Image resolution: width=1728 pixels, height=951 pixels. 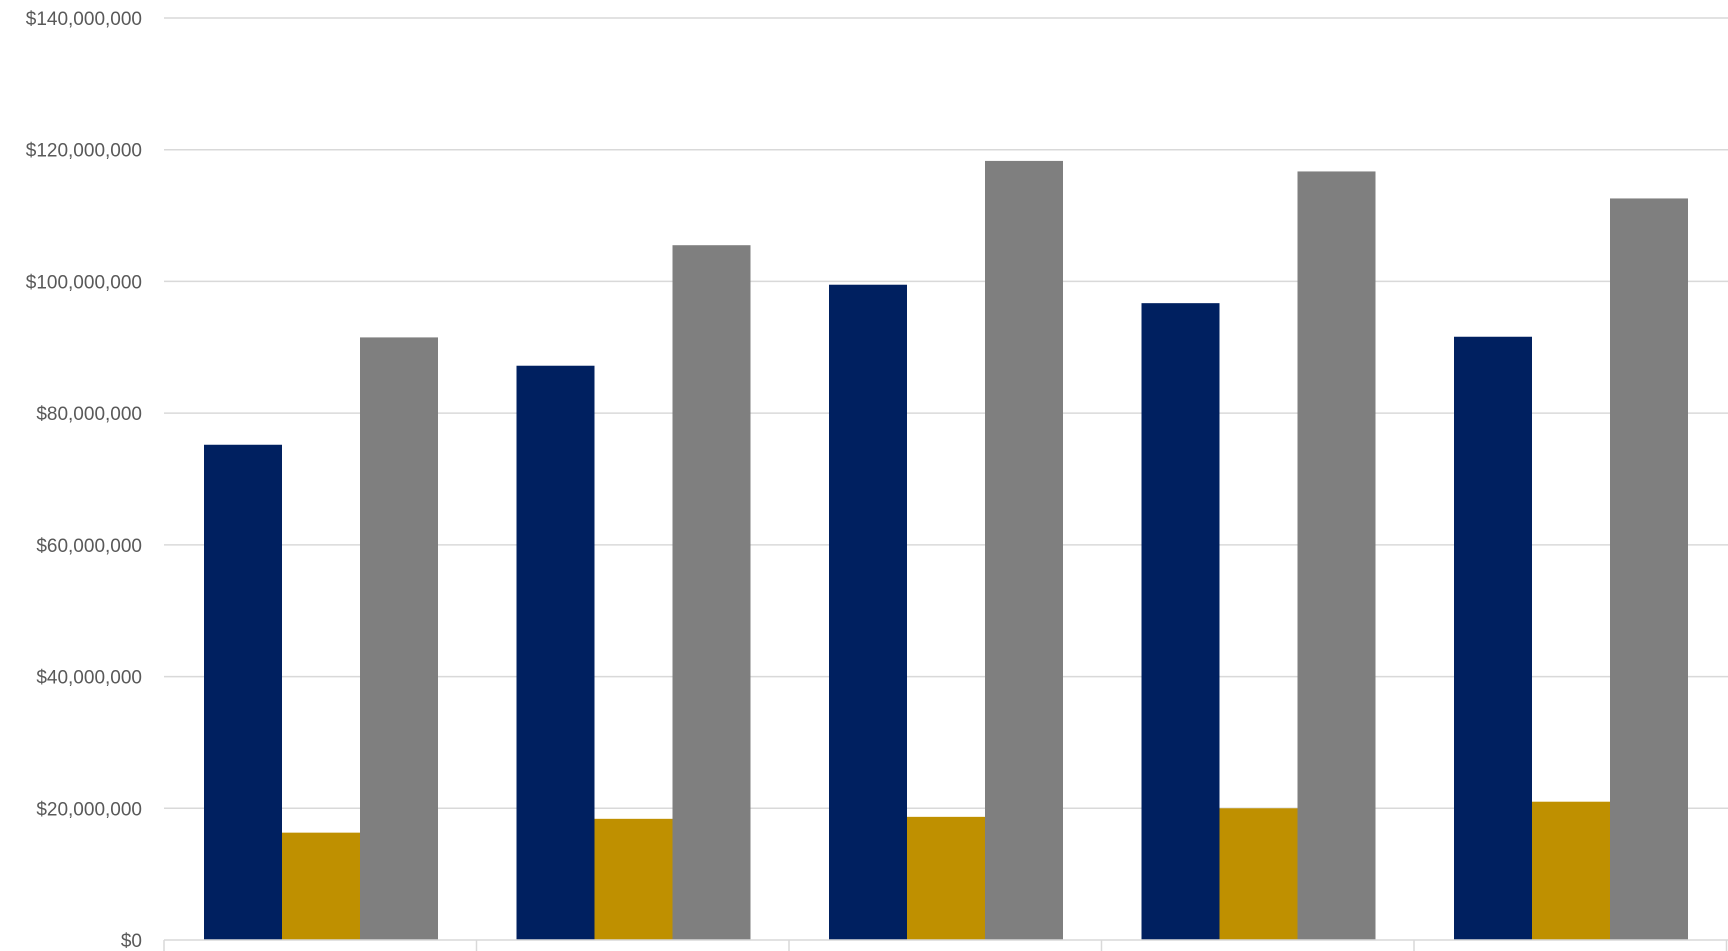 What do you see at coordinates (89, 546) in the screenshot?
I see `y-tick-label: $60,000,000` at bounding box center [89, 546].